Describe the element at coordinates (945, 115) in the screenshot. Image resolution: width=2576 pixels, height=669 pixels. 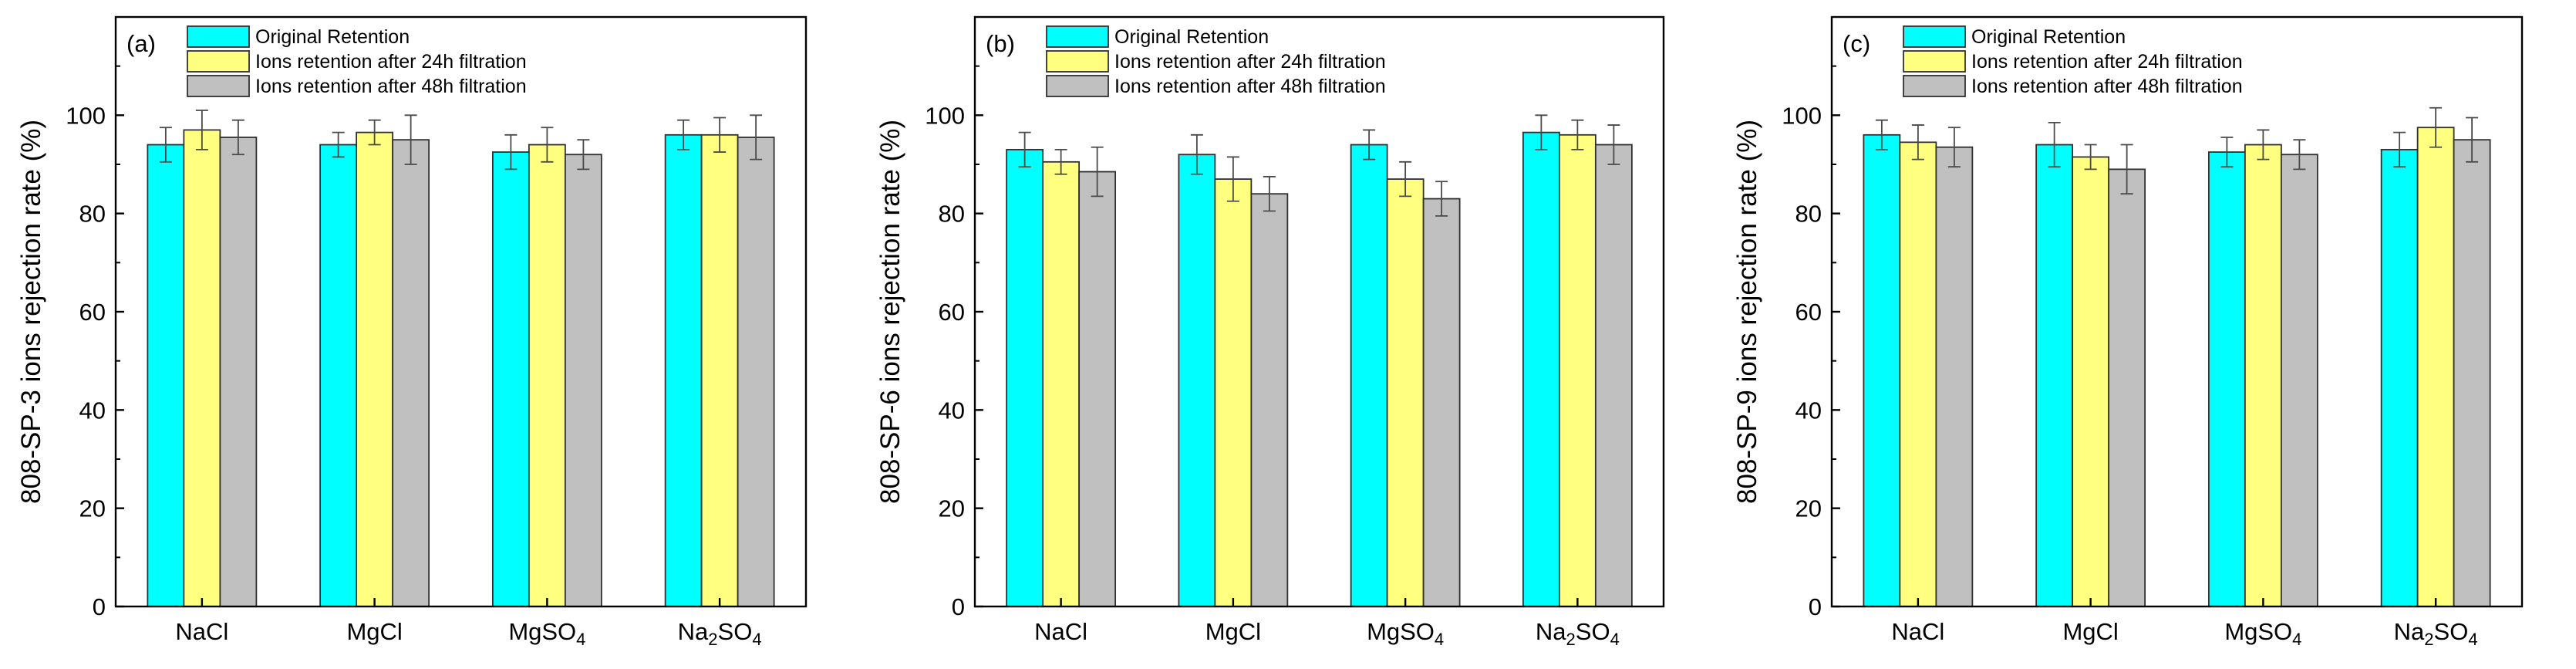
I see `y-tick-label: 100` at that location.